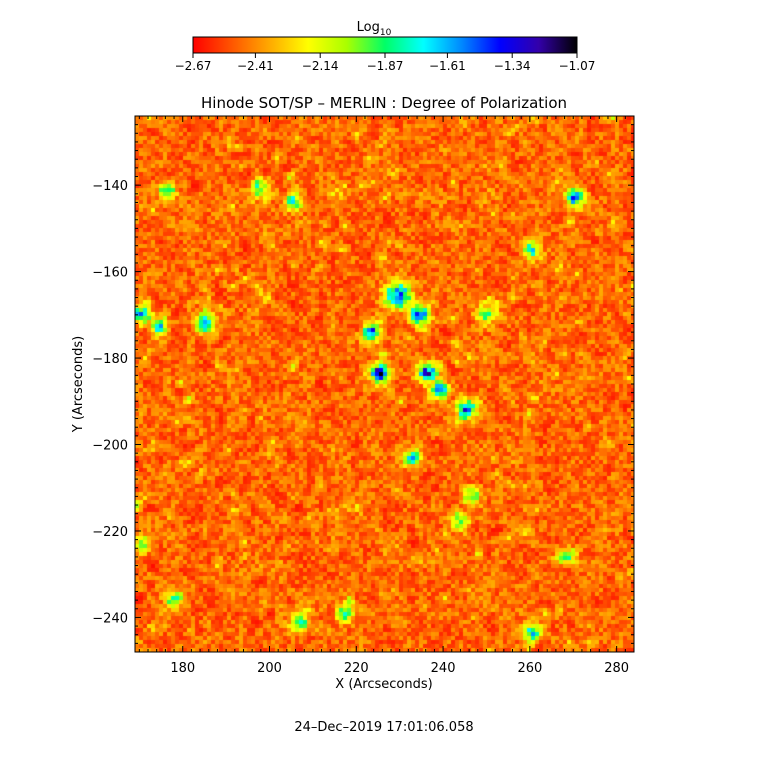  What do you see at coordinates (356, 668) in the screenshot?
I see `x-tick-label: 220` at bounding box center [356, 668].